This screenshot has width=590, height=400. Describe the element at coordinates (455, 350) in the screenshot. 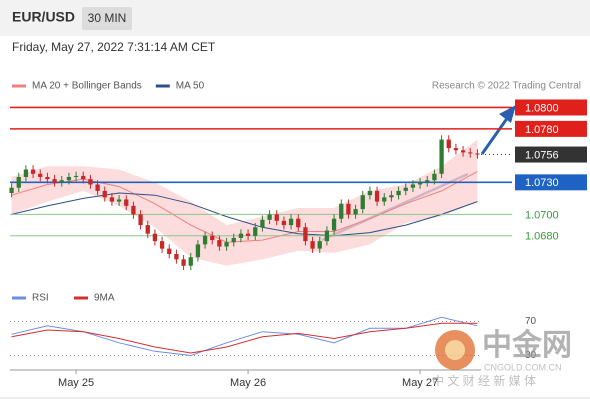

I see `watermark-logo-inner` at that location.